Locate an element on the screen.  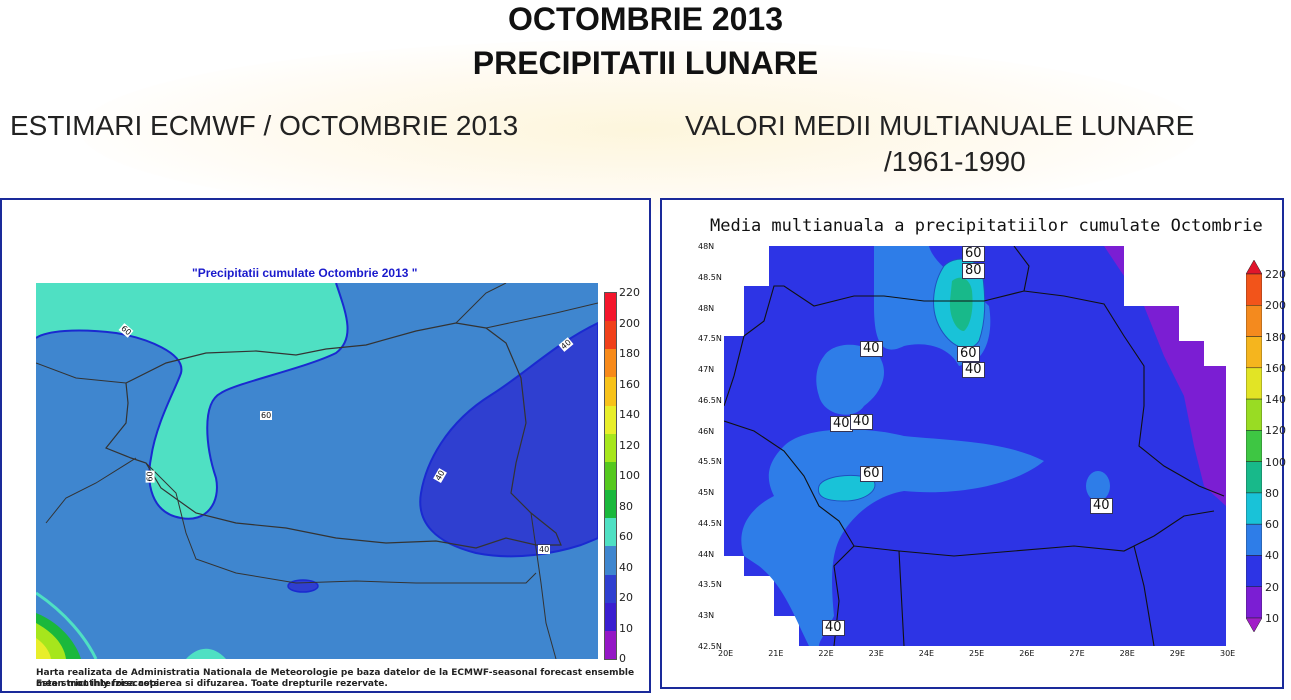
clim-lat-tick: 45N is located at coordinates (706, 493).